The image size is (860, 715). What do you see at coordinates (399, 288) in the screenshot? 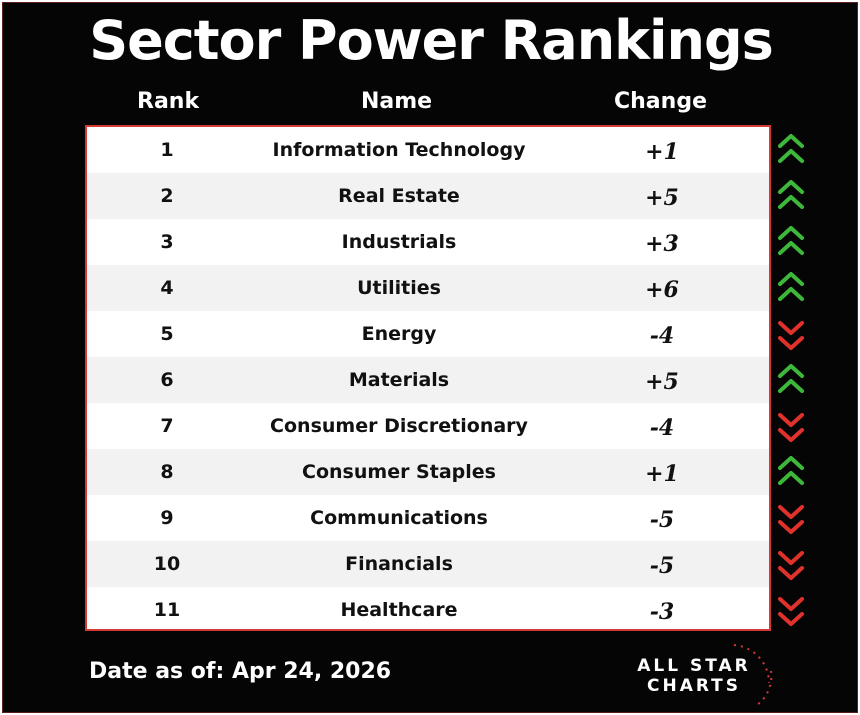
I see `cell-name: Utilities` at bounding box center [399, 288].